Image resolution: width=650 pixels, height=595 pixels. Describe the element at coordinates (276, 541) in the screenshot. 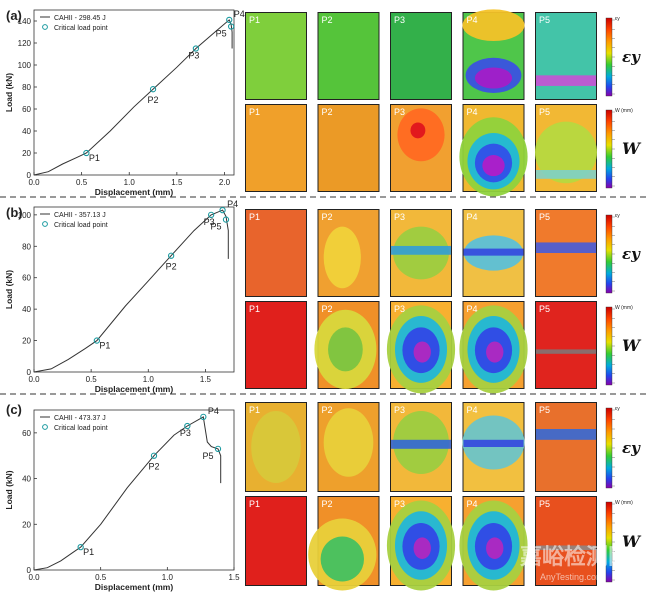

I see `map-tile-deflection-p1: P1` at that location.